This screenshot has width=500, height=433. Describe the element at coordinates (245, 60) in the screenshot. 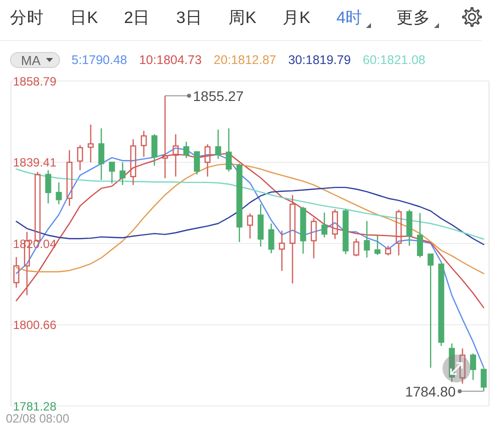

I see `text: 20:1812.87` at that location.